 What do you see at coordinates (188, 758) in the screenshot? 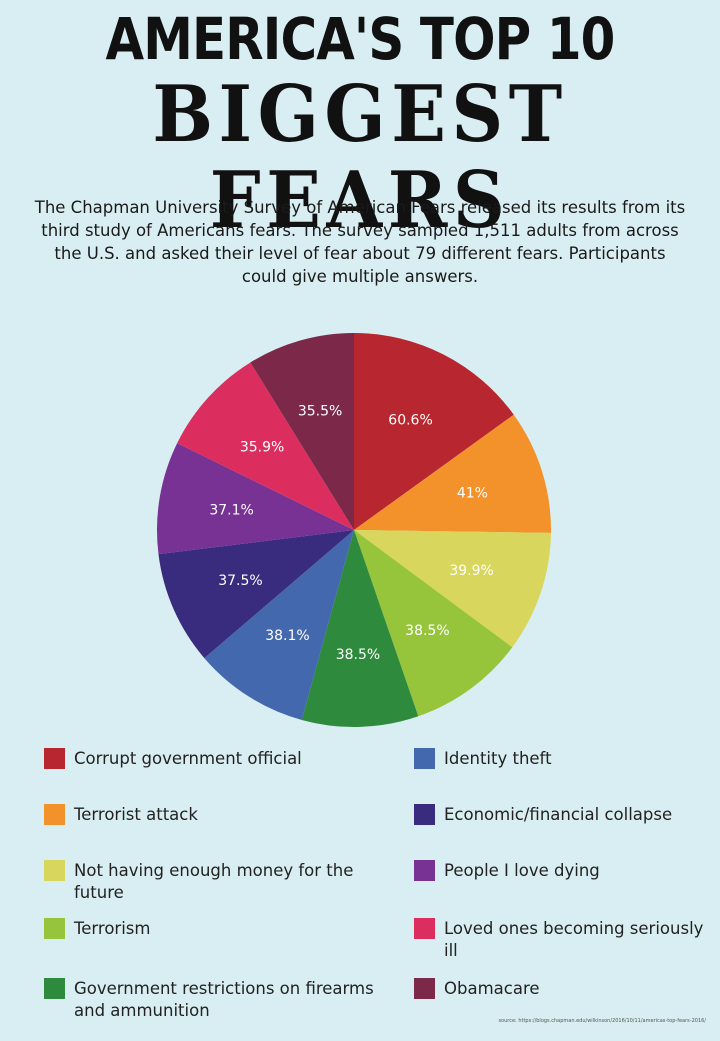
I see `legend-label: Corrupt government official` at bounding box center [188, 758].